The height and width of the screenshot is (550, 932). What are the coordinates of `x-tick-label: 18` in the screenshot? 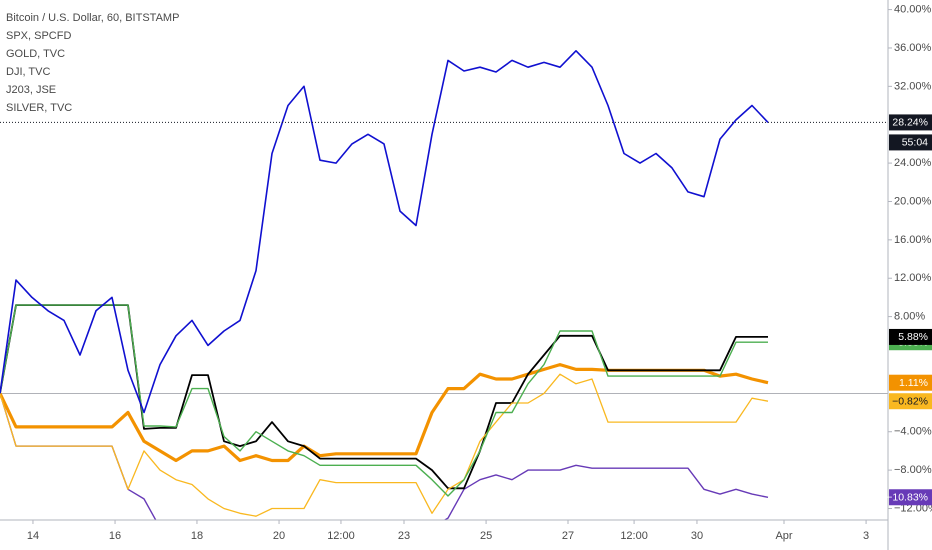 It's located at (197, 536).